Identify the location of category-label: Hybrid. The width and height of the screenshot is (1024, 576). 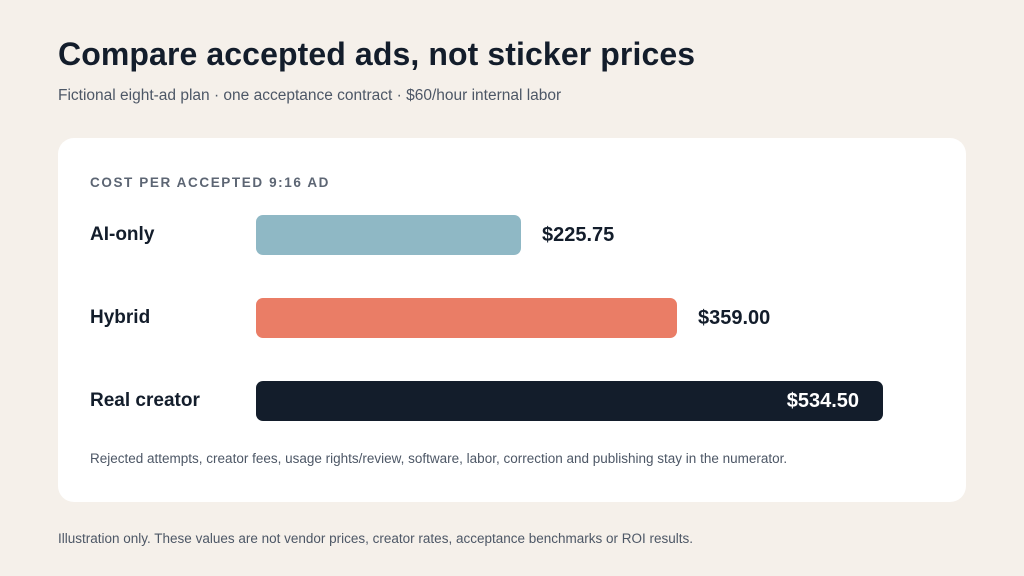
(120, 317).